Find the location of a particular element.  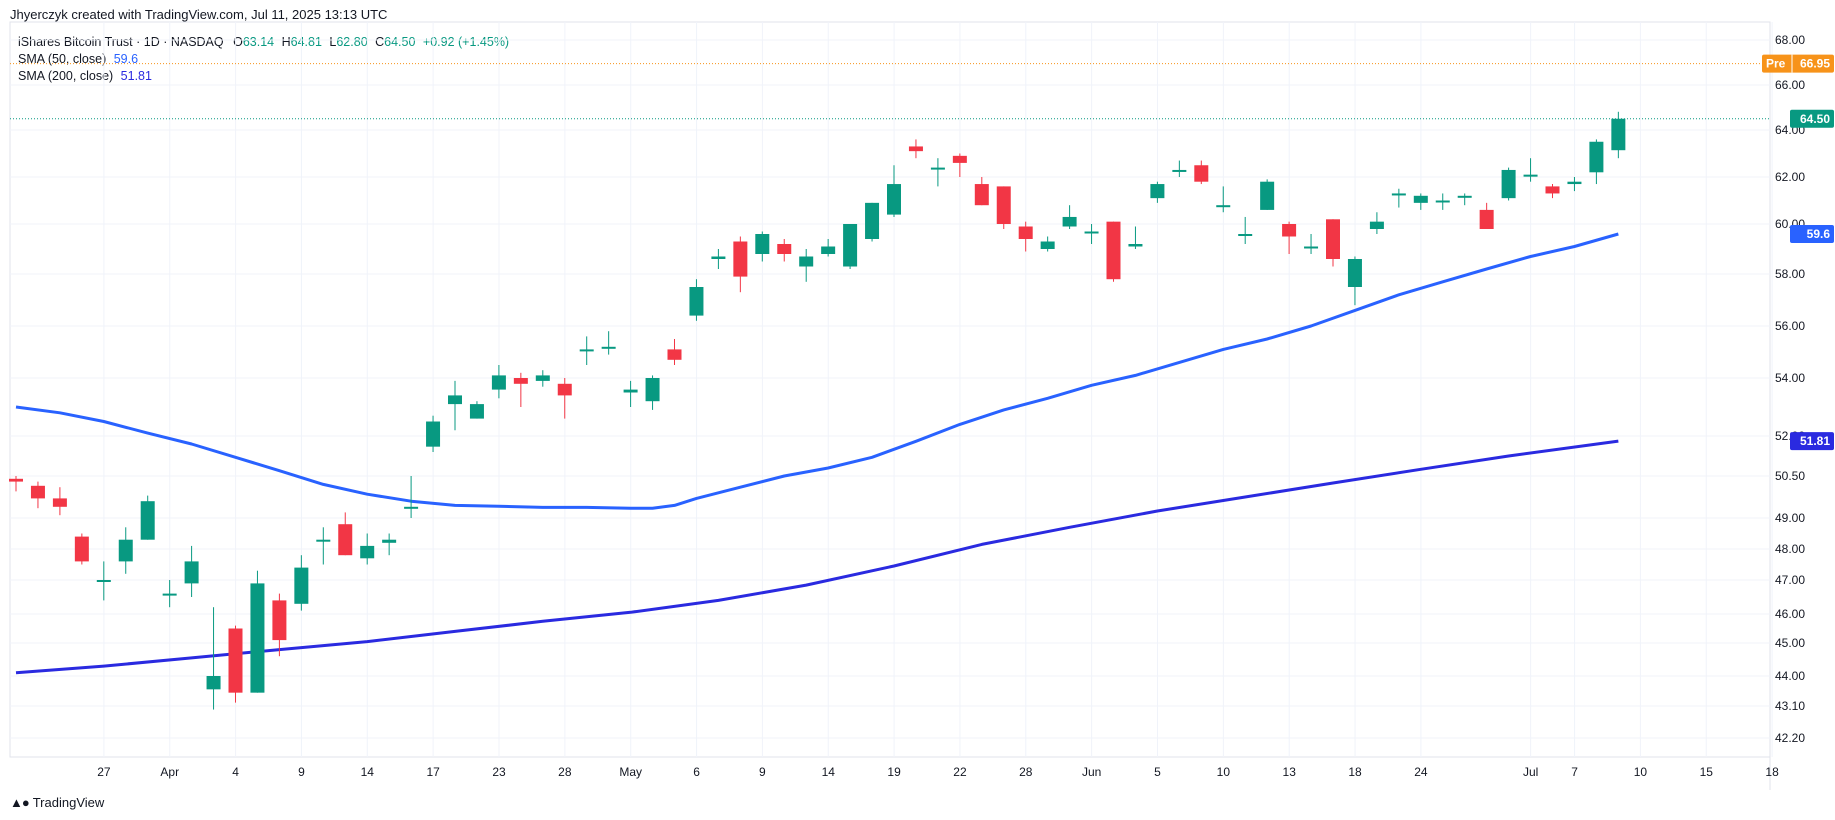

sma50-last-badge is located at coordinates (1812, 234).